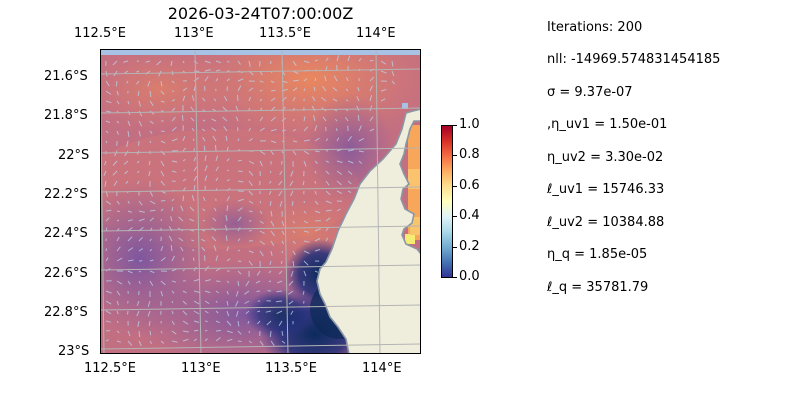  Describe the element at coordinates (598, 287) in the screenshot. I see `param-ell-q: ℓ_q = 35781.79` at that location.